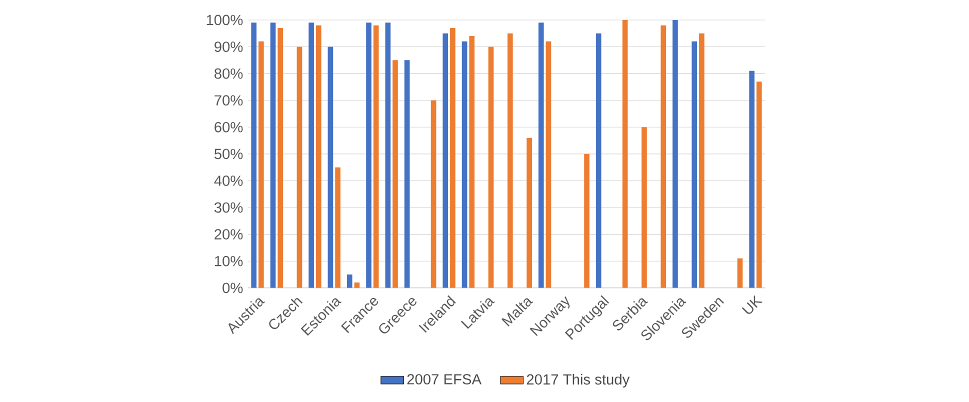 This screenshot has height=402, width=969. What do you see at coordinates (228, 261) in the screenshot?
I see `y-tick-label: 10%` at bounding box center [228, 261].